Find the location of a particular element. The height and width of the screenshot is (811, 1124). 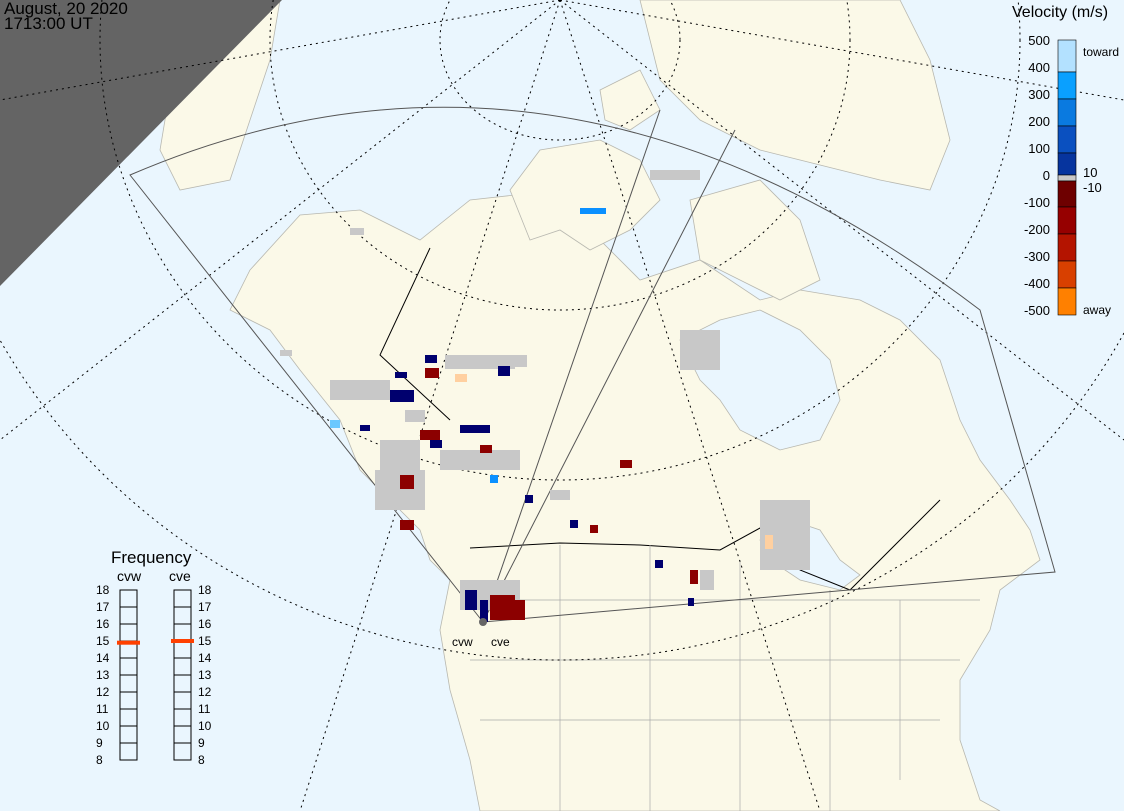

frequency-tick-left: 15 is located at coordinates (103, 641).